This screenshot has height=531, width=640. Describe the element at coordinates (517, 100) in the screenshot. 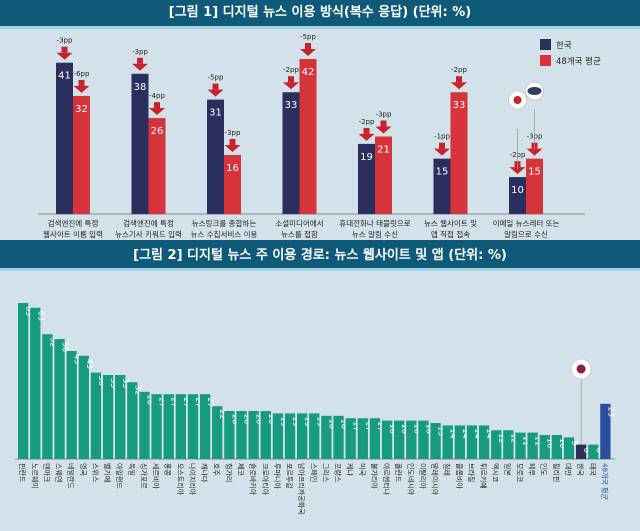

I see `korea-flag-icon` at that location.